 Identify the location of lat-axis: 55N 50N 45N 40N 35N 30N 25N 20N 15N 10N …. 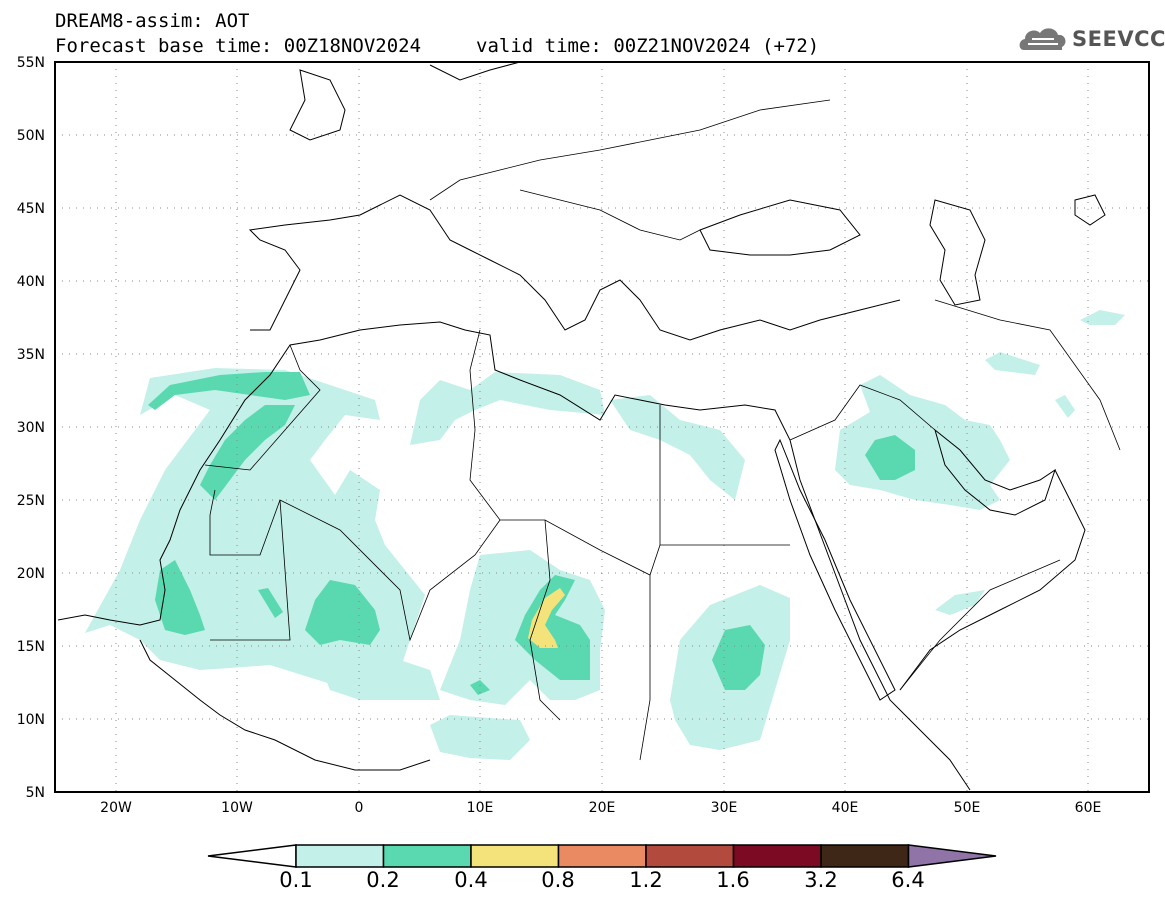
(31, 428).